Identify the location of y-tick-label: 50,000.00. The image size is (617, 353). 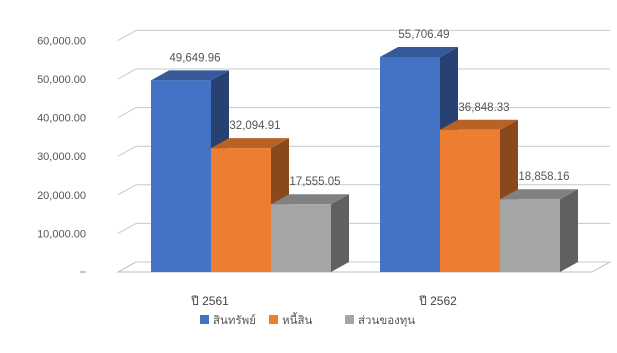
(61, 80).